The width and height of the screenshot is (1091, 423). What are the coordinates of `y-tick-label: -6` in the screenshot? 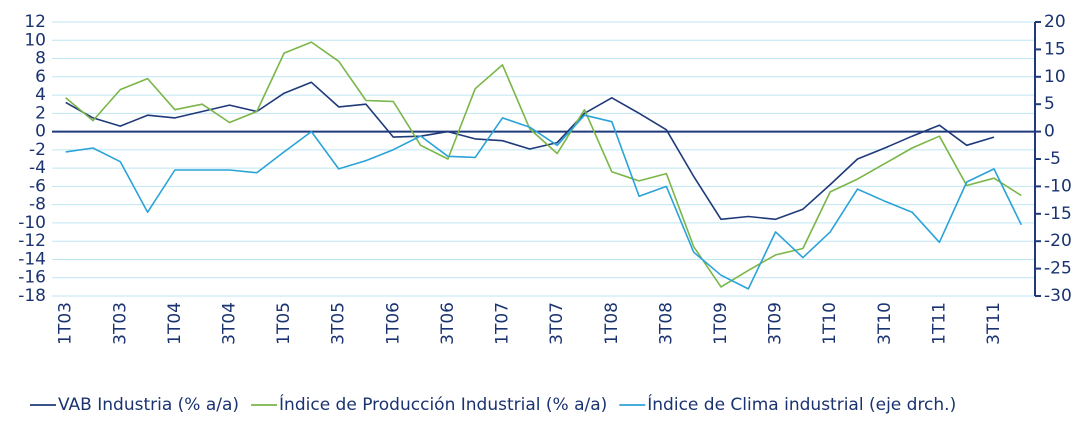 It's located at (37, 186).